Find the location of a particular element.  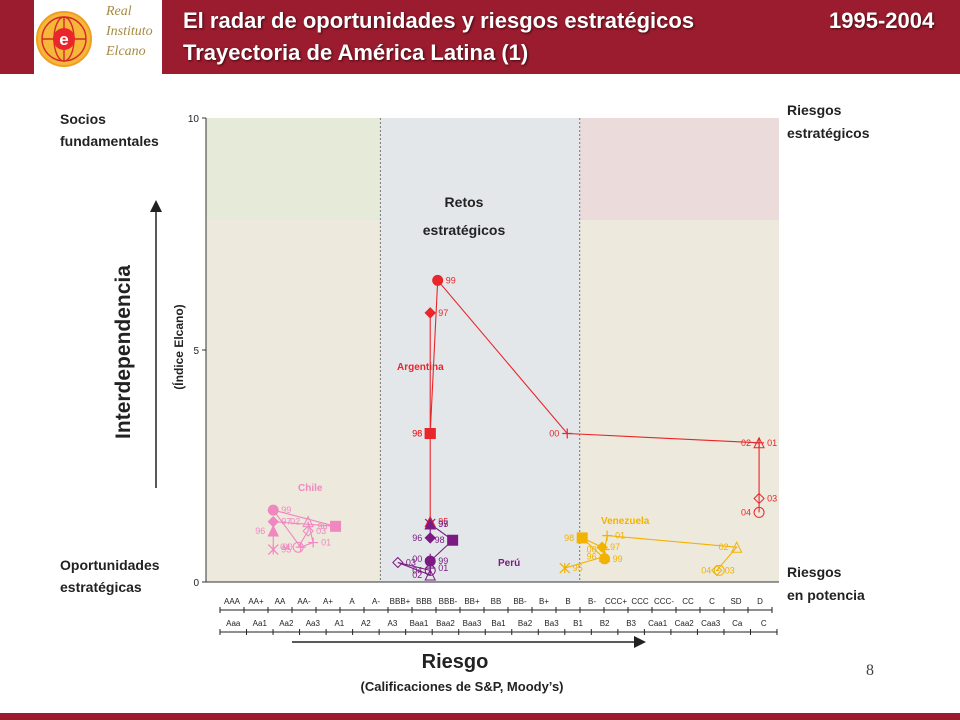

sp-tick-label: BB- is located at coordinates (520, 601).